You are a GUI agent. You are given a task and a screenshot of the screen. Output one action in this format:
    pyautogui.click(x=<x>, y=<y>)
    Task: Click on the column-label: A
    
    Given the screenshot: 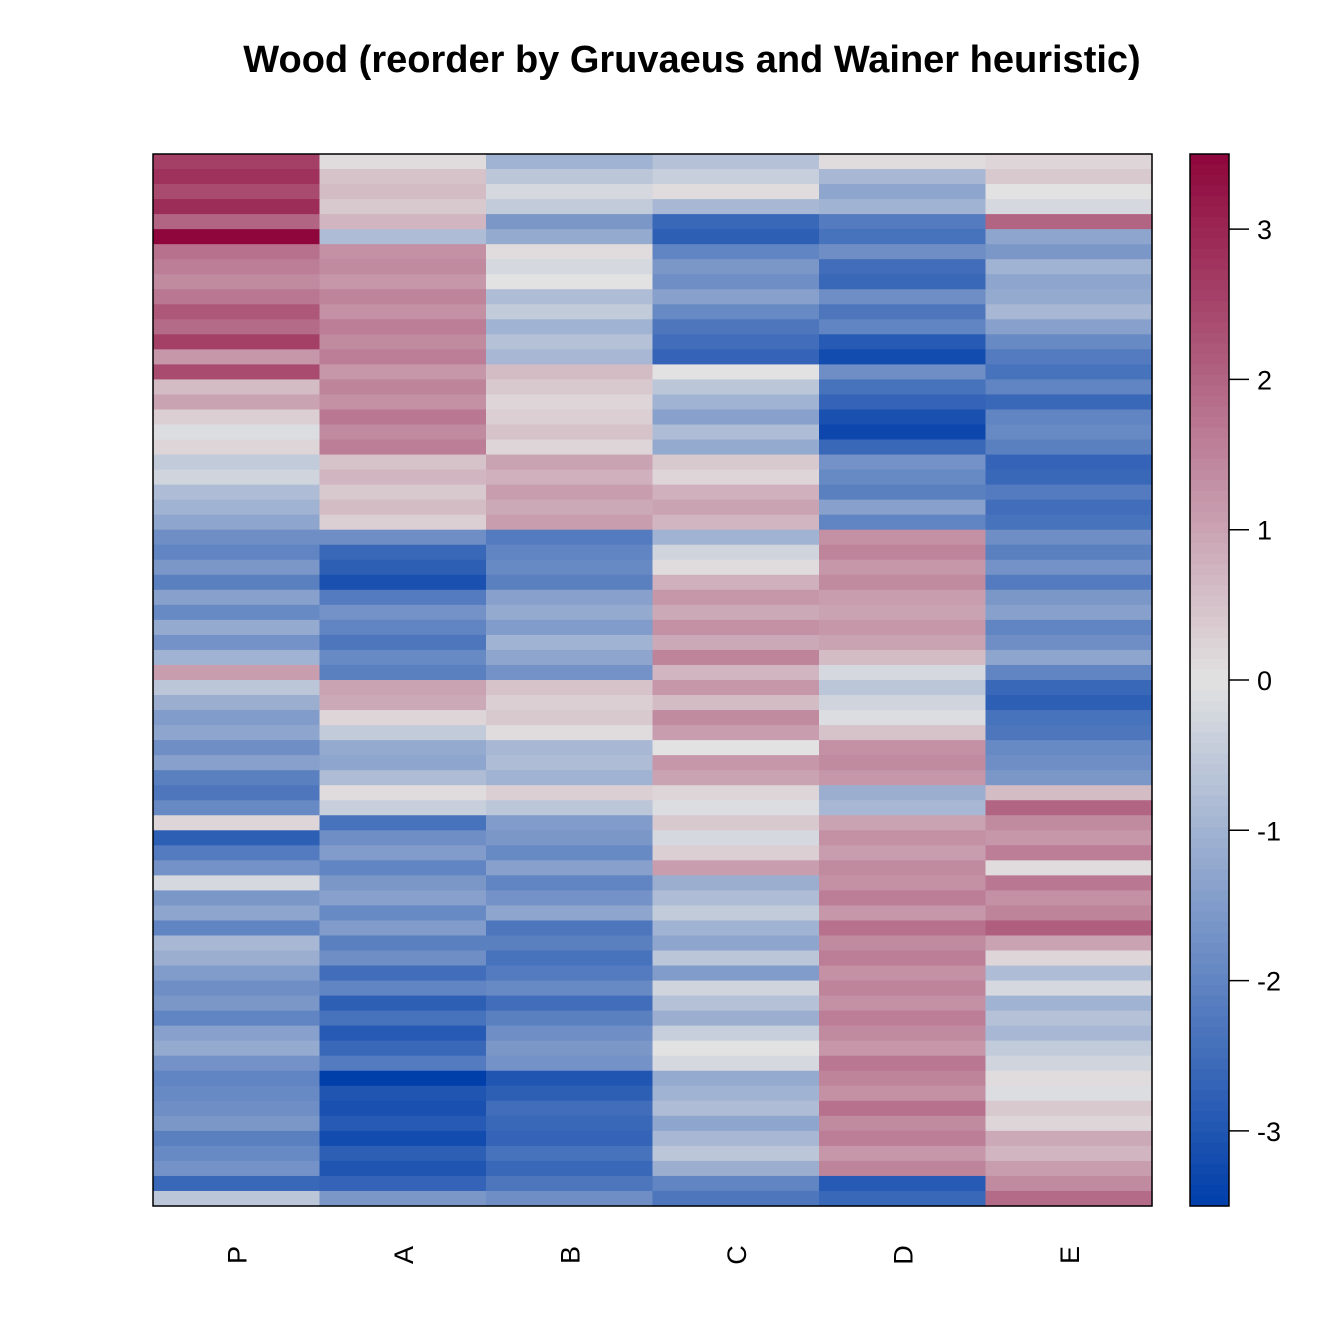 What is the action you would take?
    pyautogui.click(x=404, y=1255)
    